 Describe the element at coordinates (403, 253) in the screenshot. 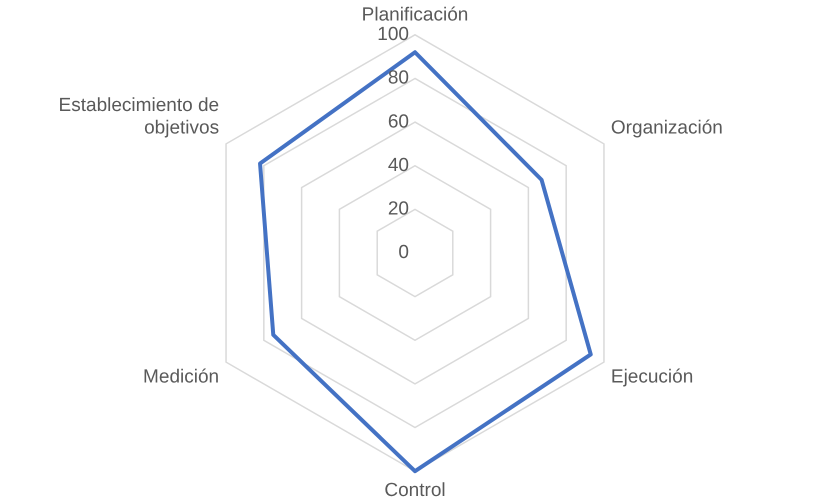

I see `y-tick-label: 0` at that location.